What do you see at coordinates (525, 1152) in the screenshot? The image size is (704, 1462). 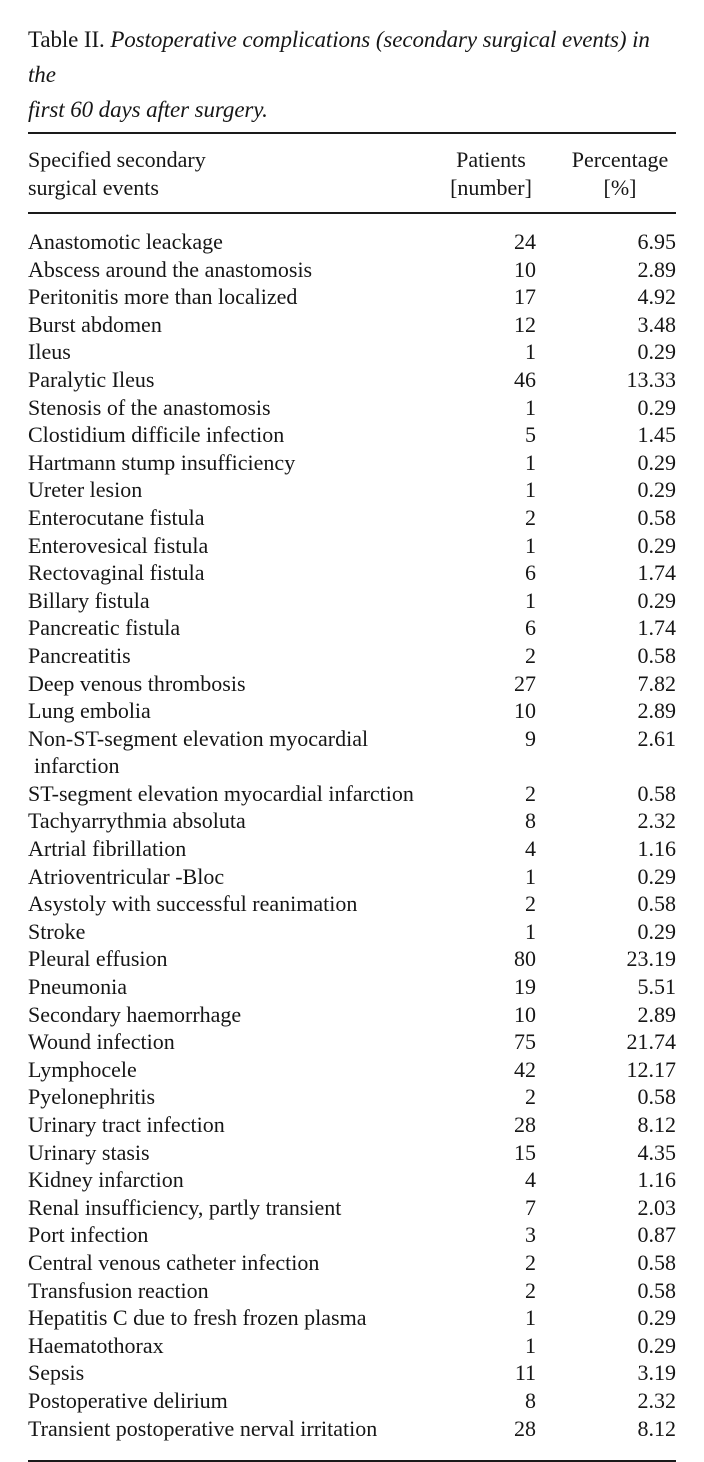 I see `patients-count-cell: 15` at bounding box center [525, 1152].